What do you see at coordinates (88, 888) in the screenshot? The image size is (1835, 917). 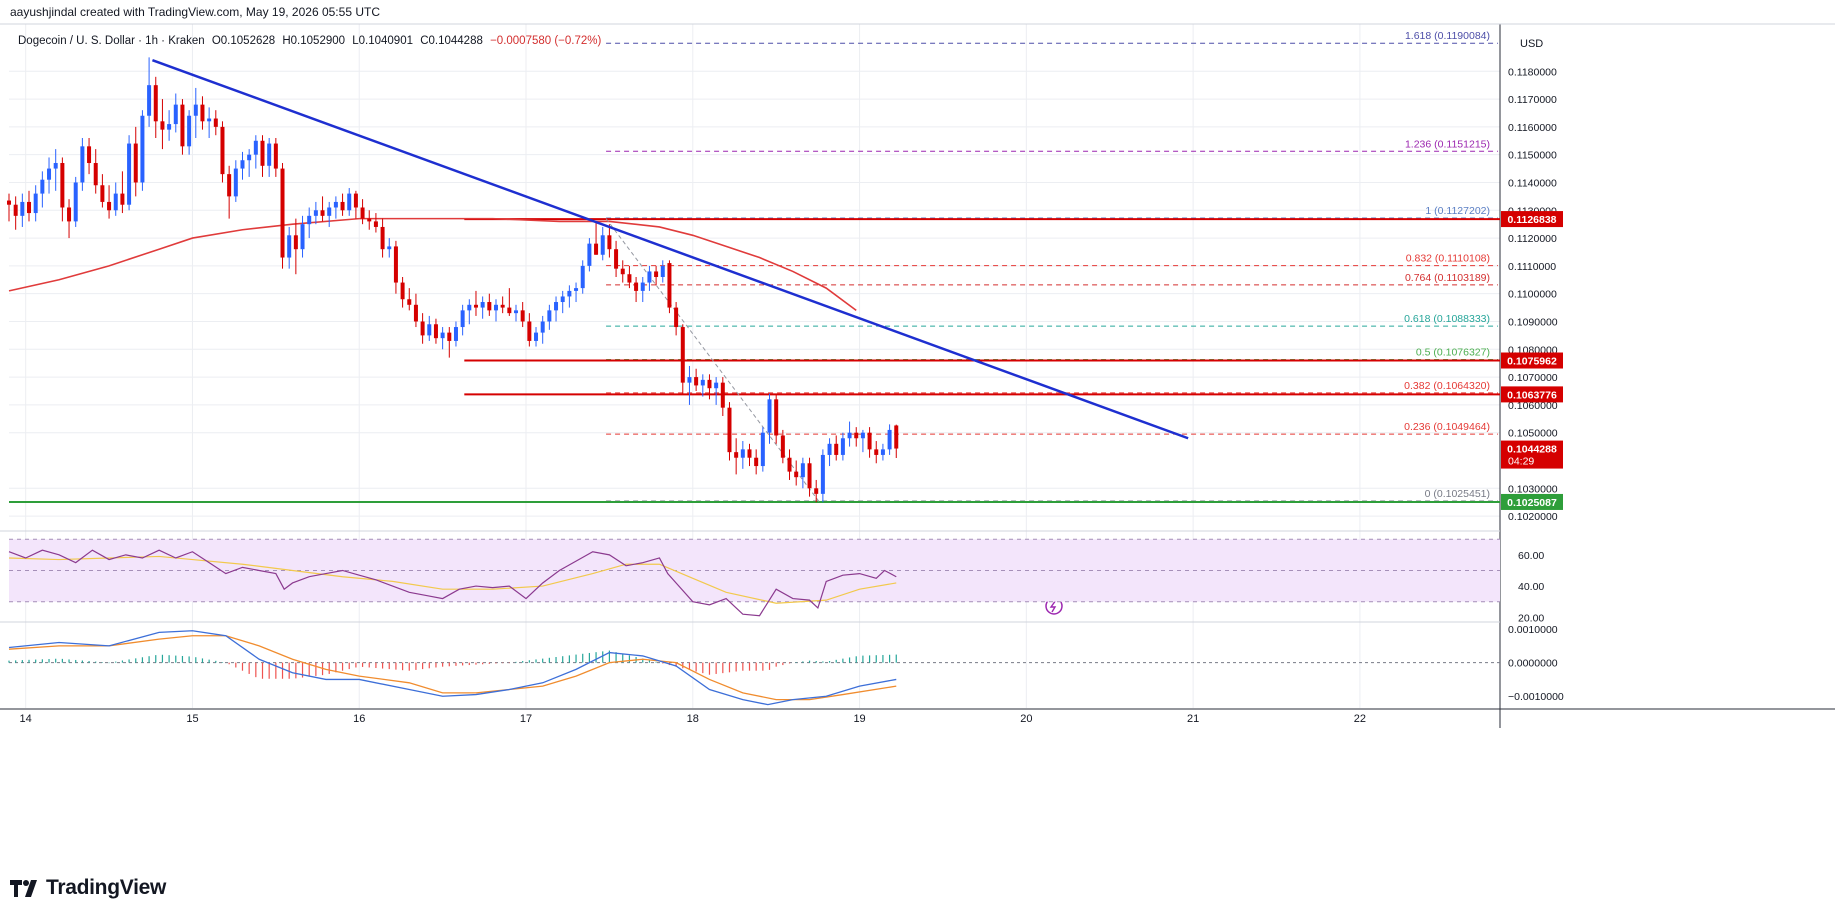 I see `tradingview-logo: TradingView` at bounding box center [88, 888].